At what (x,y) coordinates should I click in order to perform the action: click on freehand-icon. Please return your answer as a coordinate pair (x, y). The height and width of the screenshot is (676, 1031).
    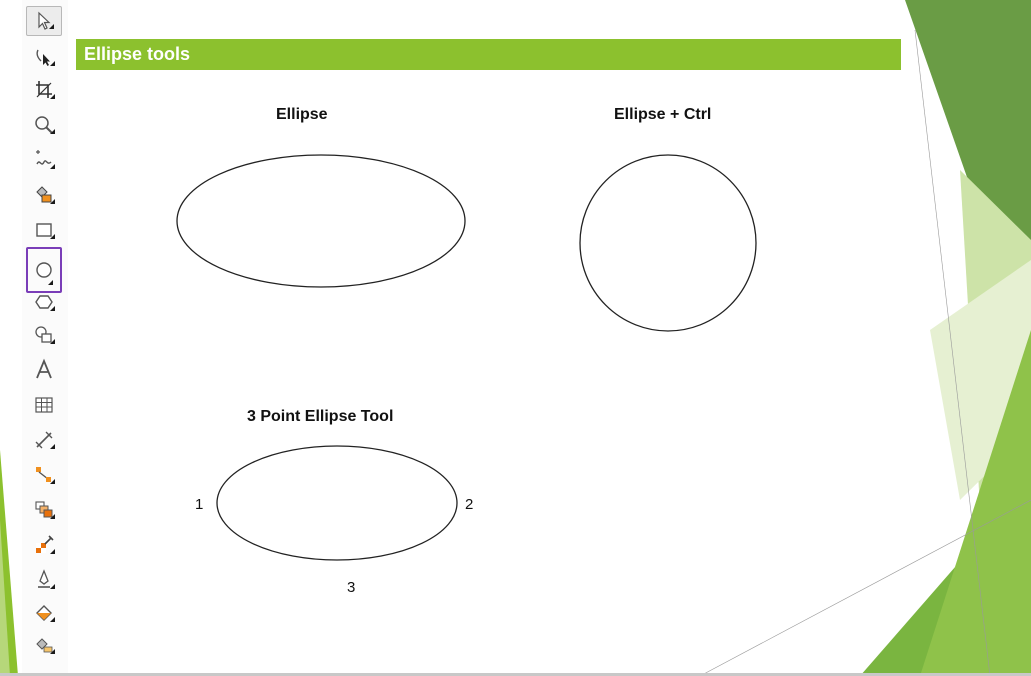
    Looking at the image, I should click on (44, 157).